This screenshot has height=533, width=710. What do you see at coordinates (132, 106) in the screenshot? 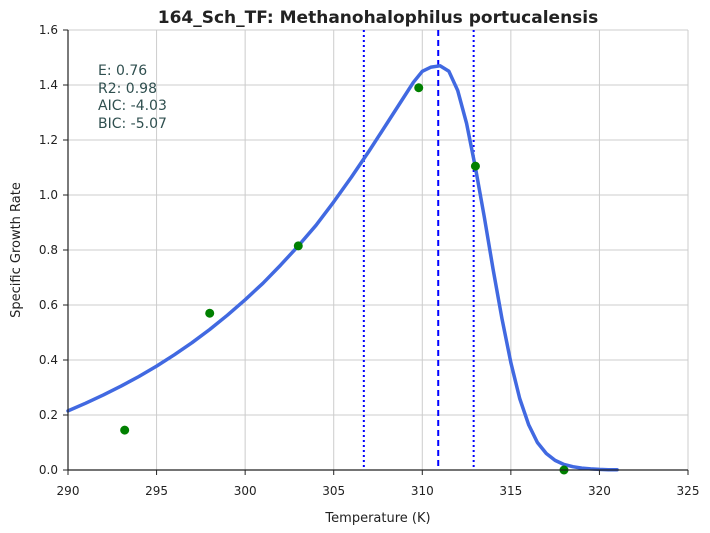
I see `stat-aic: AIC: -4.03` at bounding box center [132, 106].